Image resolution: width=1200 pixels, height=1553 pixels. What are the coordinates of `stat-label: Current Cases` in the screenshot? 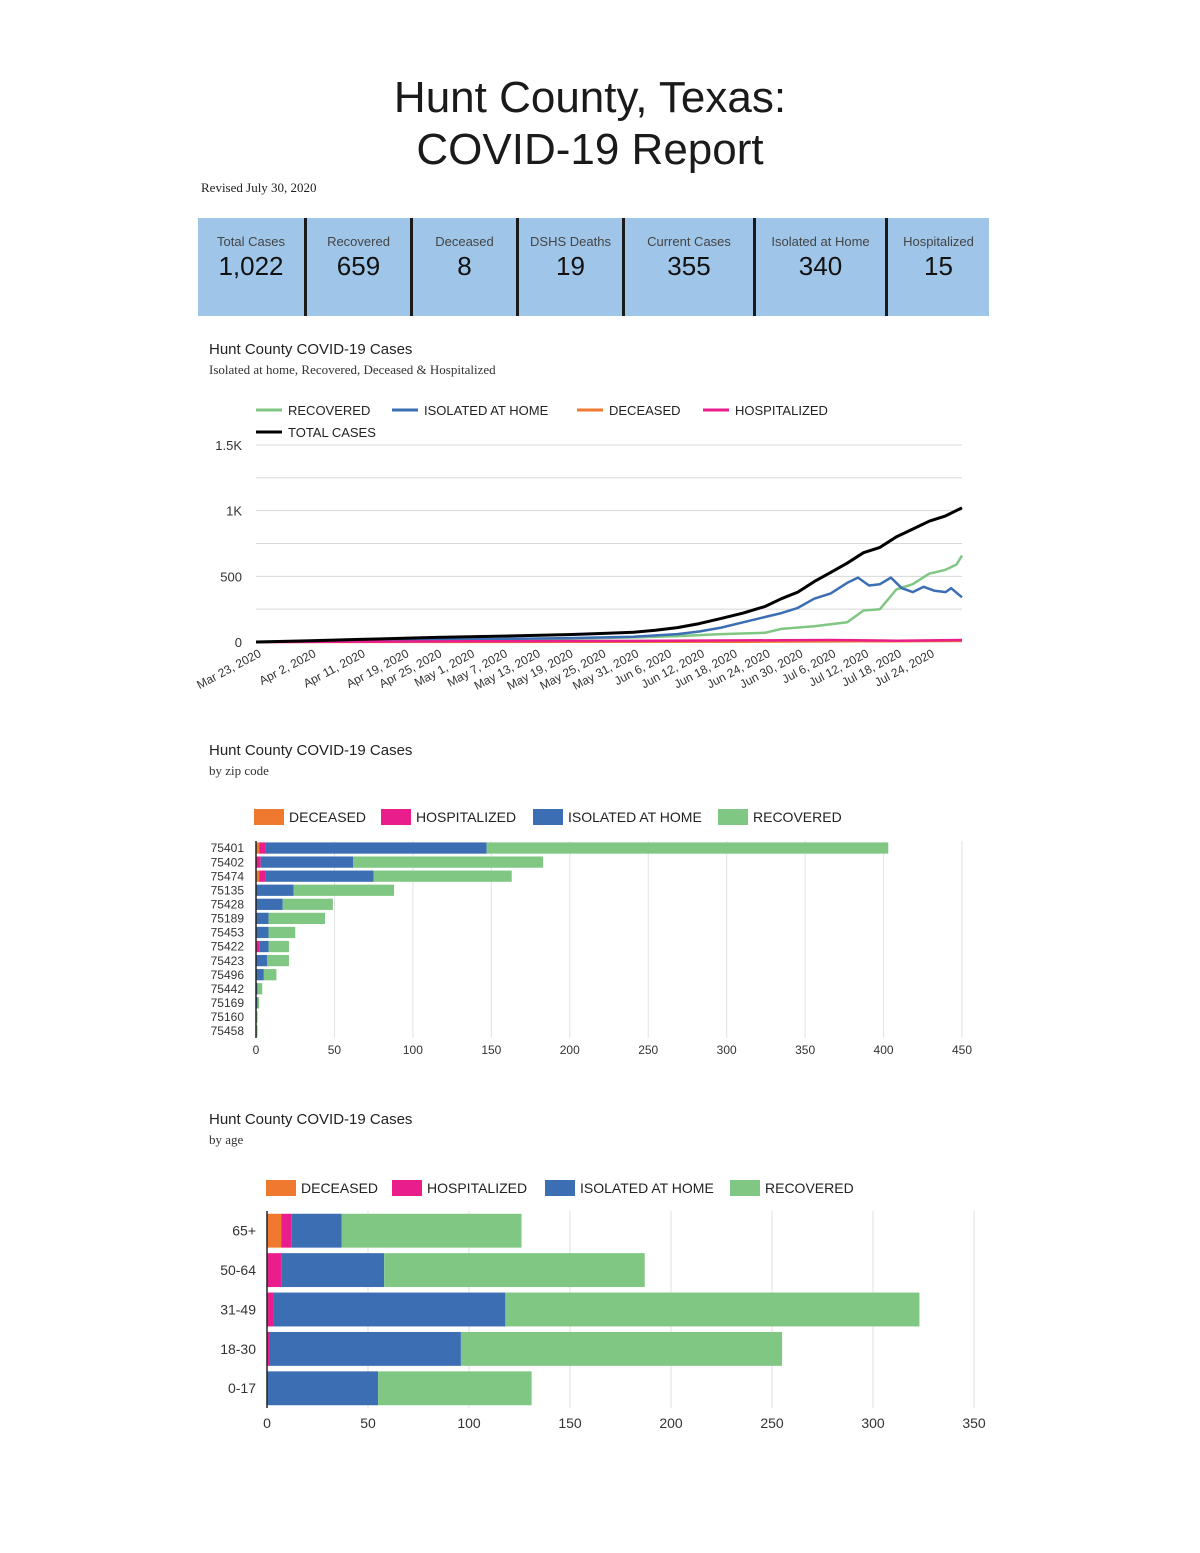 It's located at (689, 241).